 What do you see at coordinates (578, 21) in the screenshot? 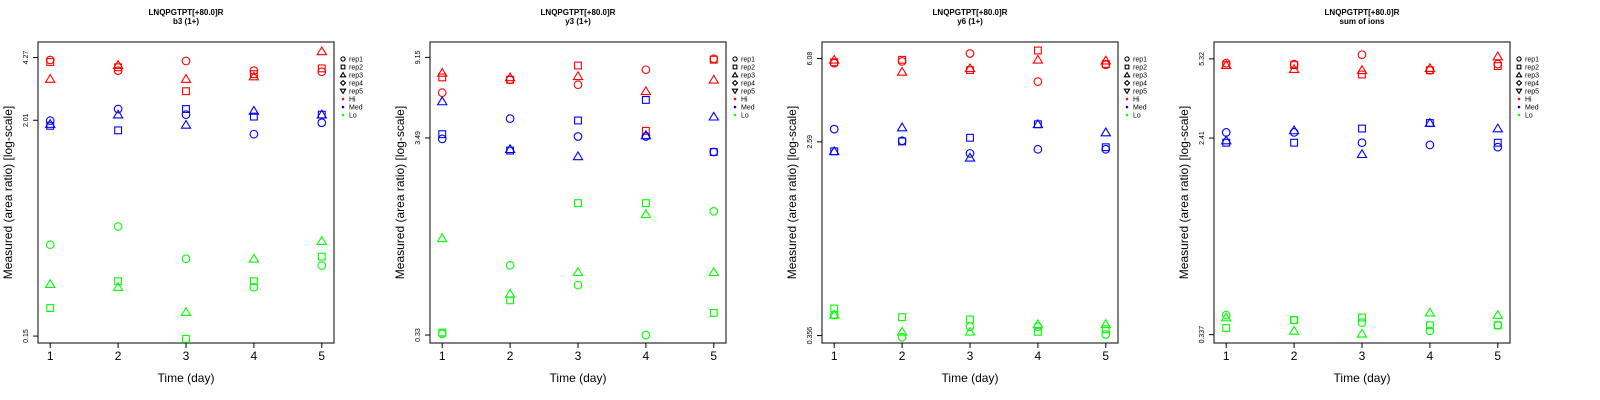
I see `chart-subtitle: y3 (1+)` at bounding box center [578, 21].